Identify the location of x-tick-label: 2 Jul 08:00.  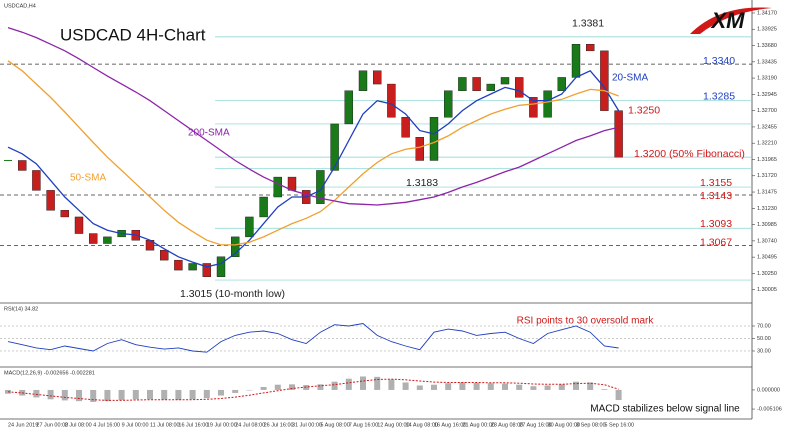
(78, 425).